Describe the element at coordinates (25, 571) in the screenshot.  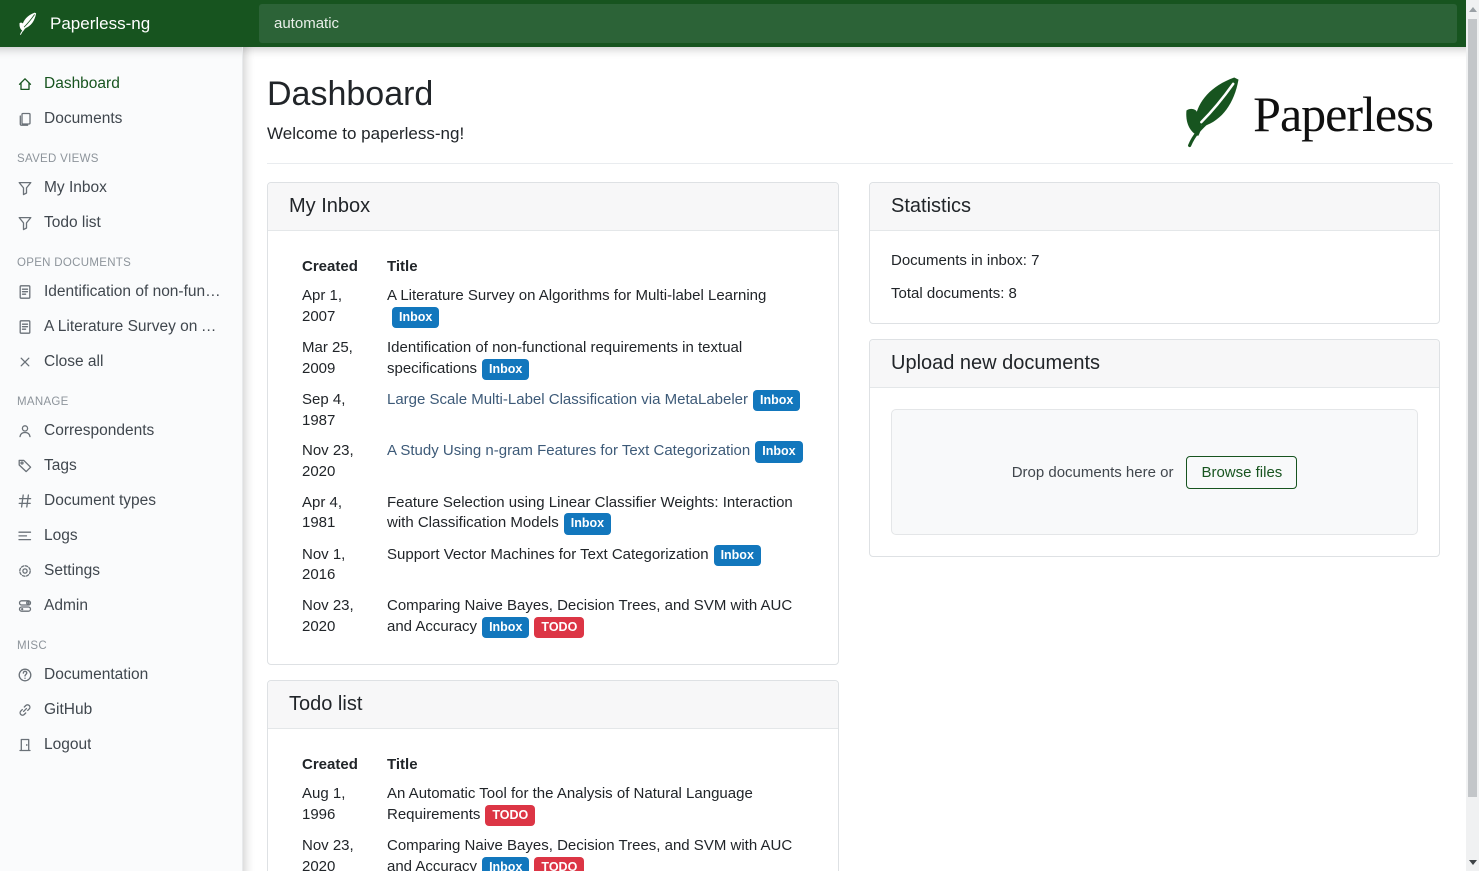
I see `gear-icon` at that location.